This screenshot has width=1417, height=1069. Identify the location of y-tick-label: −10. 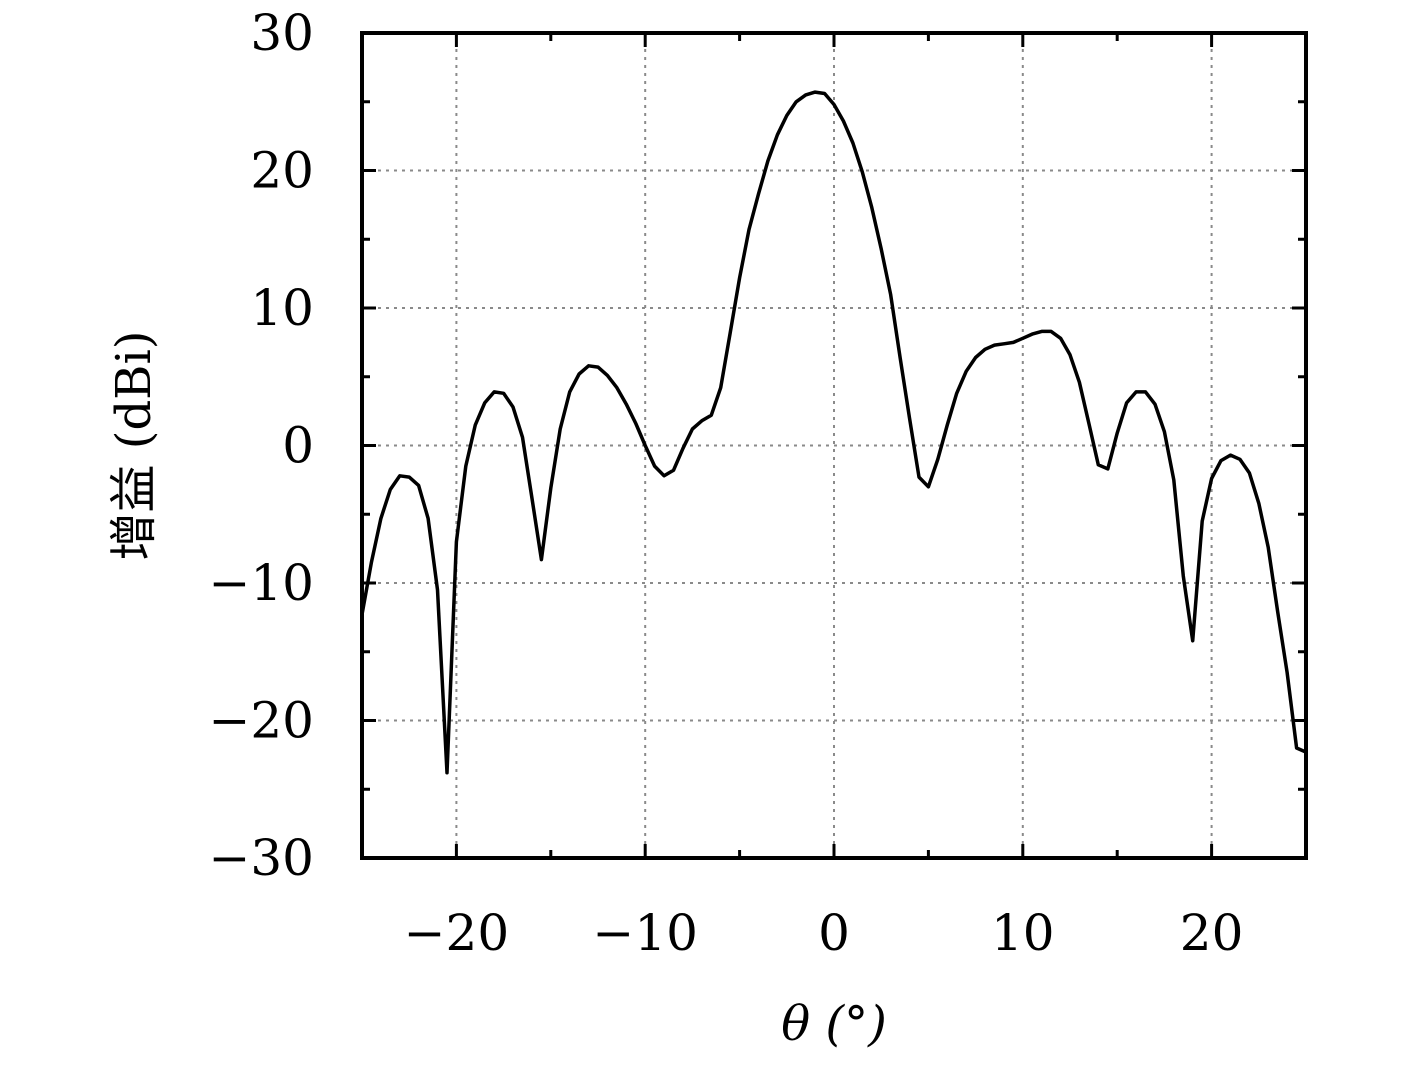
(261, 583).